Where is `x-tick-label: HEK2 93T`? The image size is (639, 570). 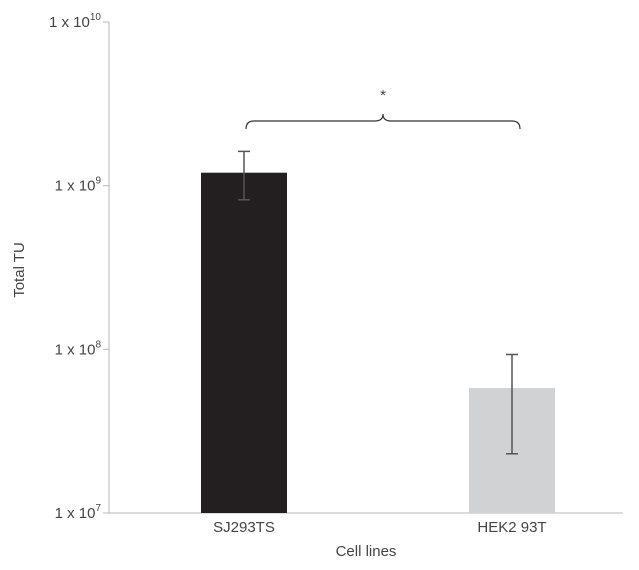 x-tick-label: HEK2 93T is located at coordinates (511, 527).